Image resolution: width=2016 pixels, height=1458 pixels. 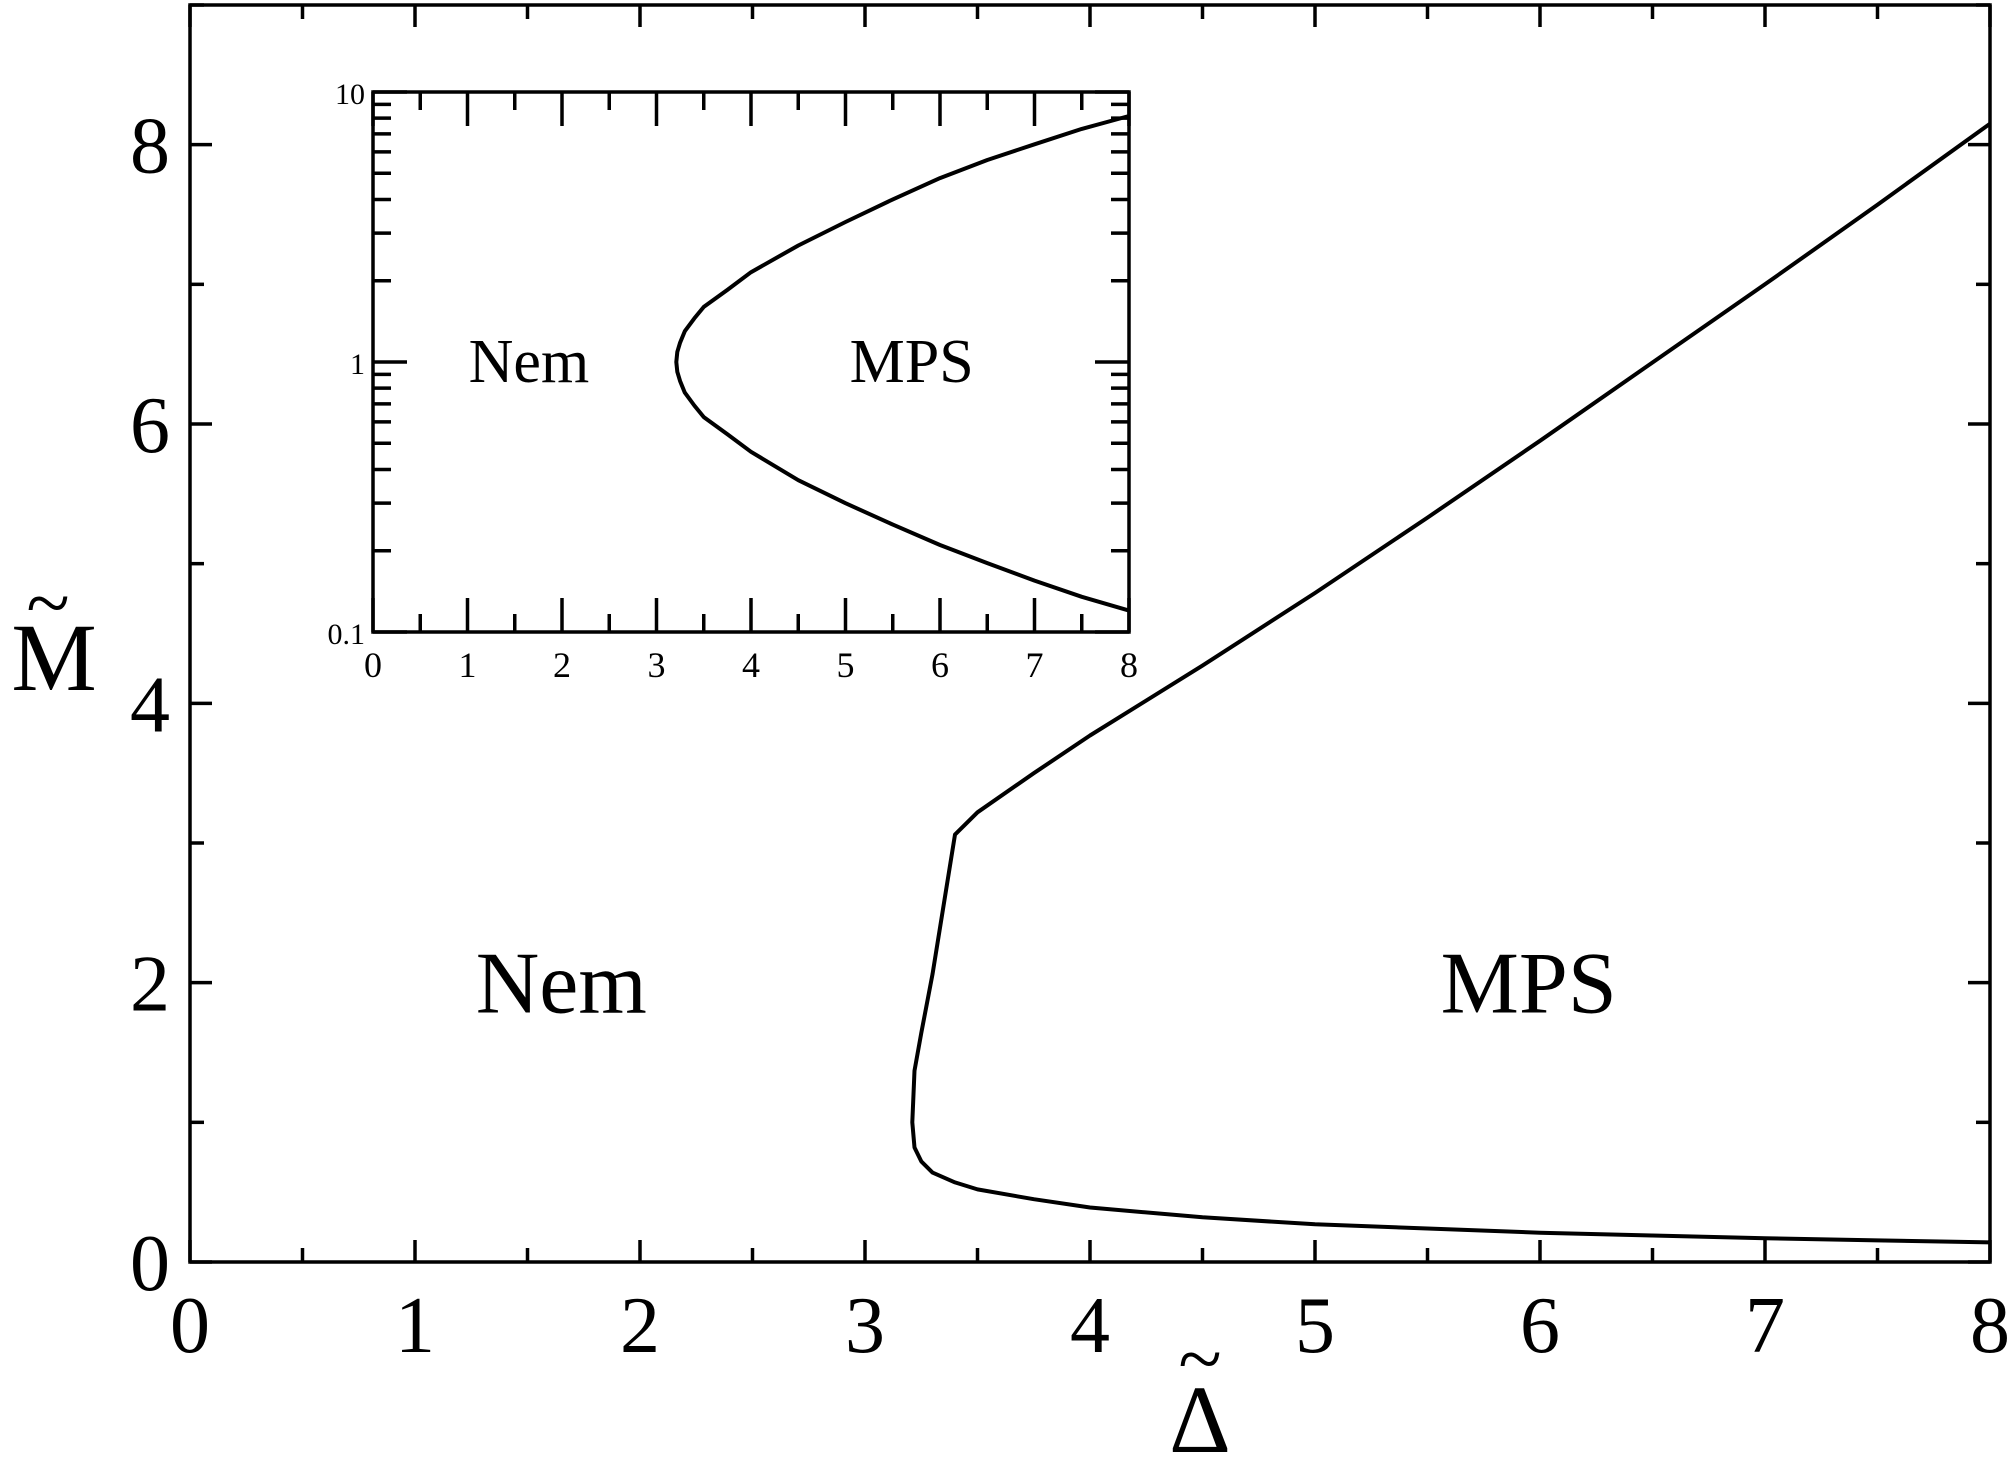 I want to click on main-x-tick-label: 0, so click(x=190, y=1326).